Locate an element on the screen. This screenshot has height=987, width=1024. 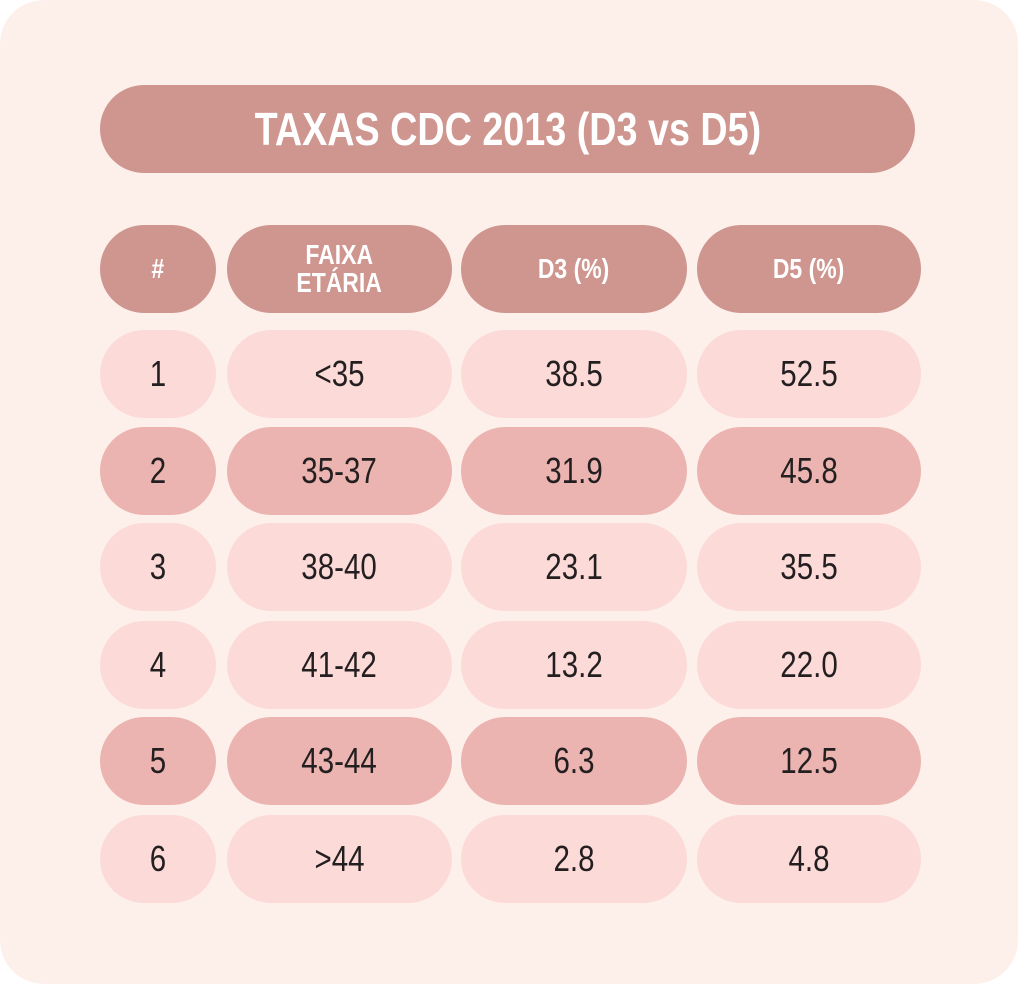
table-row-4-d3: 13.2 is located at coordinates (574, 665).